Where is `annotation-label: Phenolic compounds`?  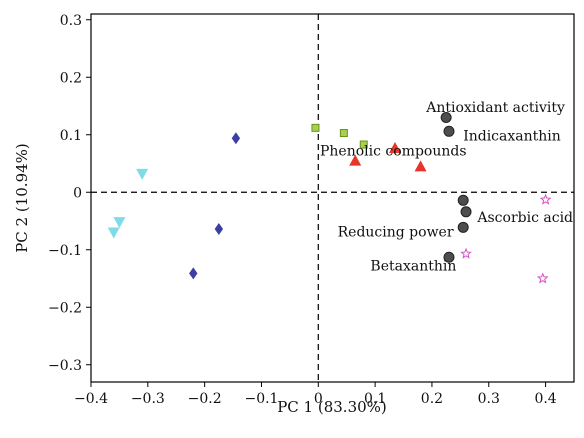
annotation-label: Phenolic compounds is located at coordinates (393, 151).